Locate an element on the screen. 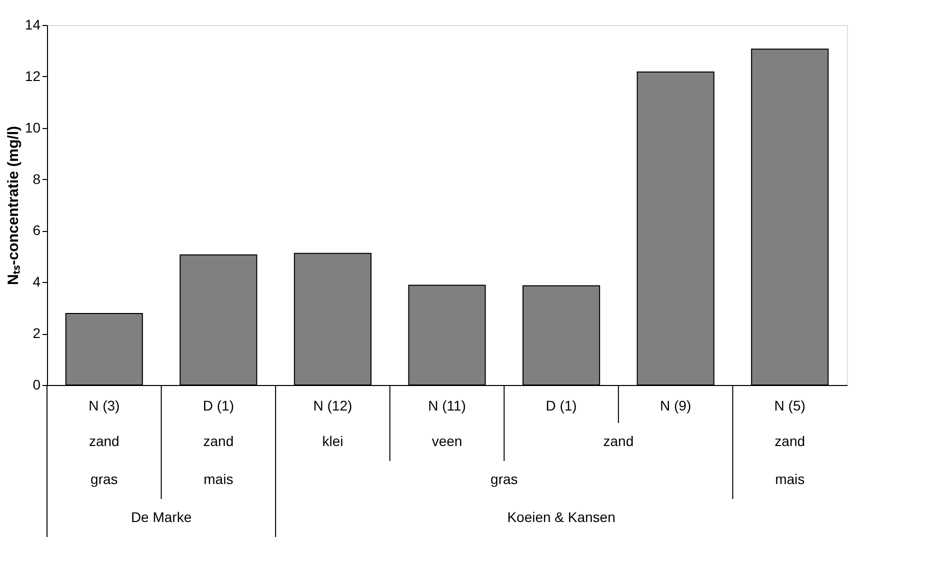  x-tick-label: N (5) is located at coordinates (790, 406).